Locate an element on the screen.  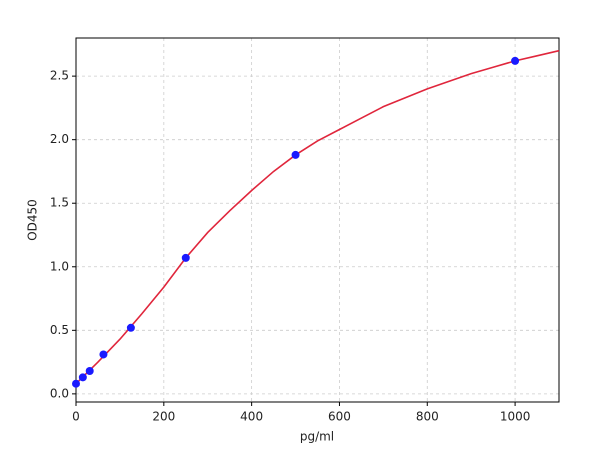
y-tick-label: 1.0 is located at coordinates (59, 266).